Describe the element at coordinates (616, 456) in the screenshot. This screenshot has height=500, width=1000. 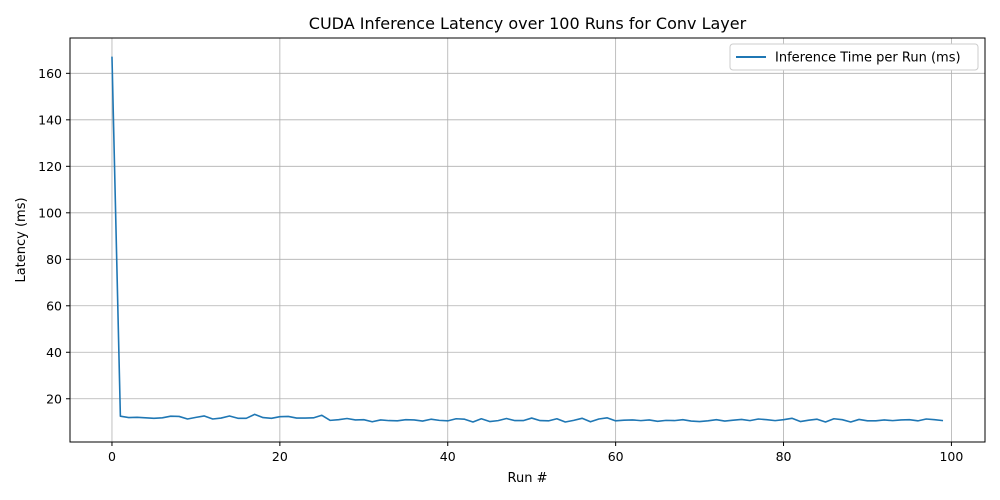
I see `x-tick-label: 60` at that location.